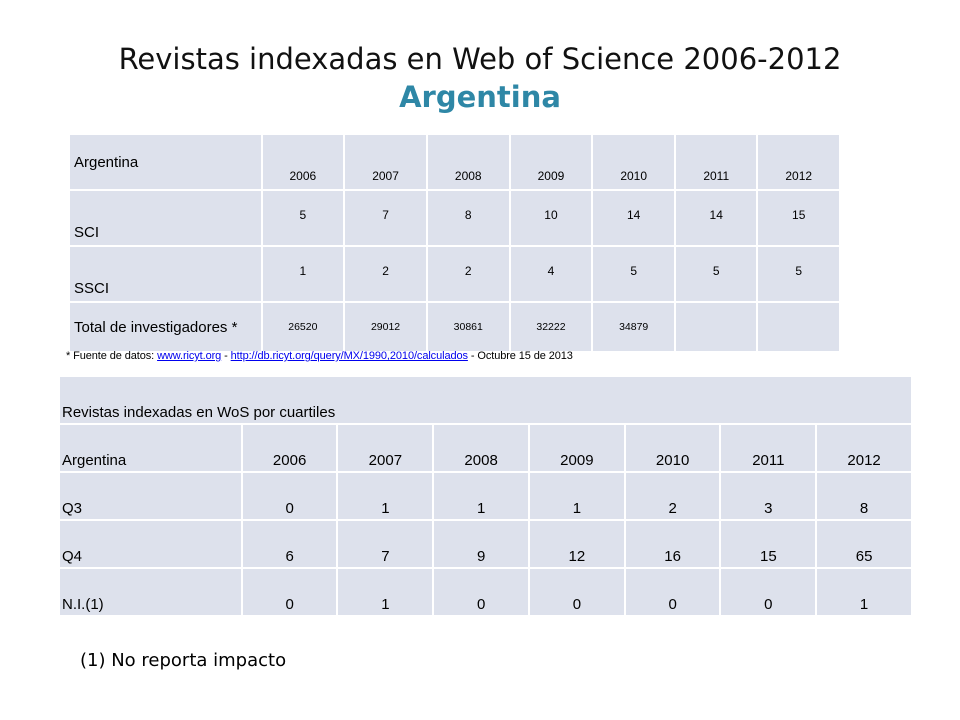 The height and width of the screenshot is (720, 960). Describe the element at coordinates (189, 356) in the screenshot. I see `ricyt-link: www.ricyt.org` at that location.